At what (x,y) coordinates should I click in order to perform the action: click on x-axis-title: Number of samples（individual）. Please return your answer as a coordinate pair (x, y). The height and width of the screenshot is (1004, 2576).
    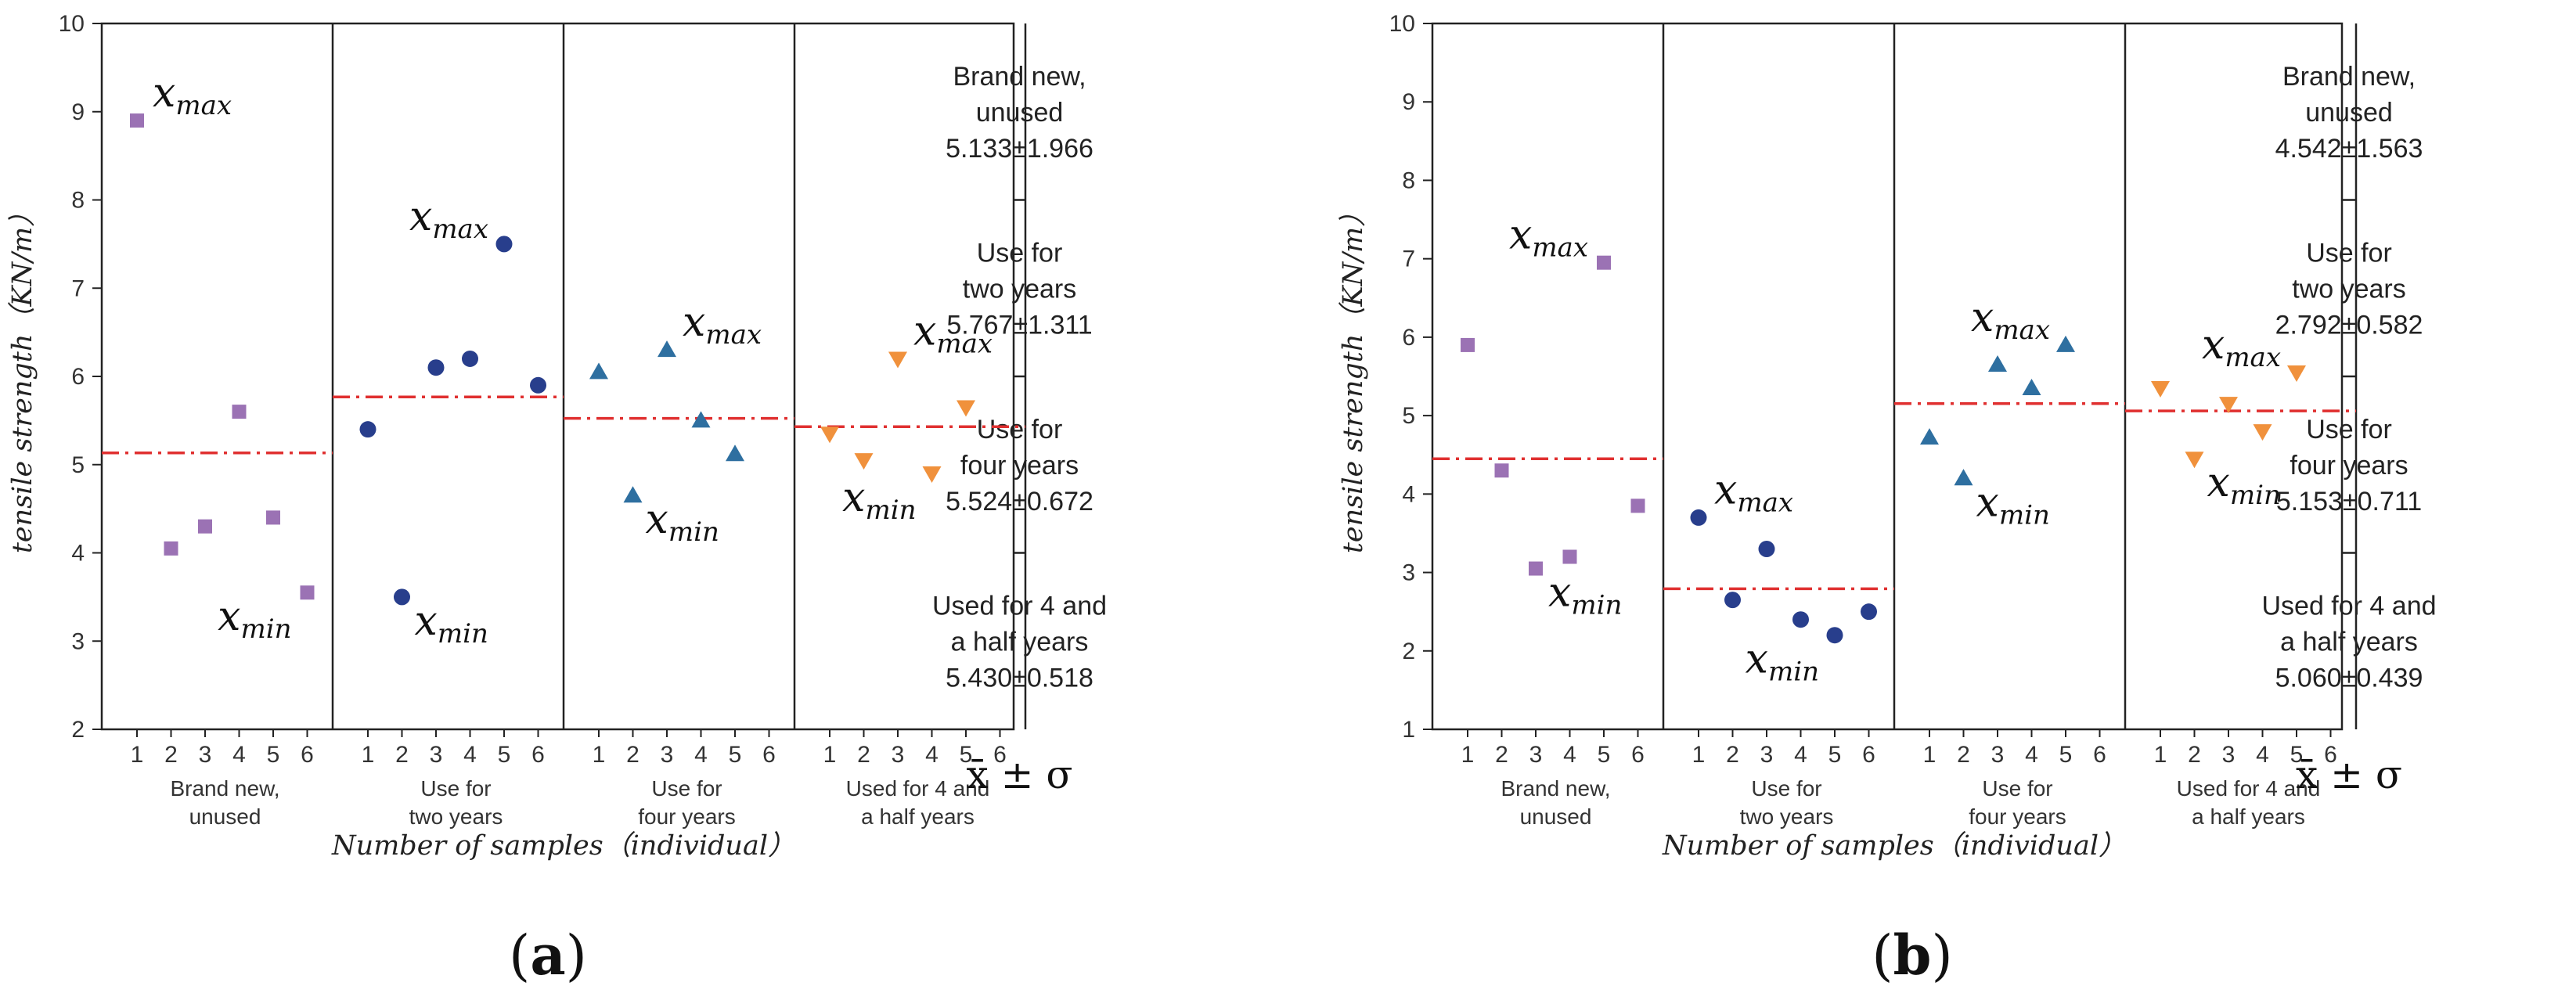
    Looking at the image, I should click on (563, 846).